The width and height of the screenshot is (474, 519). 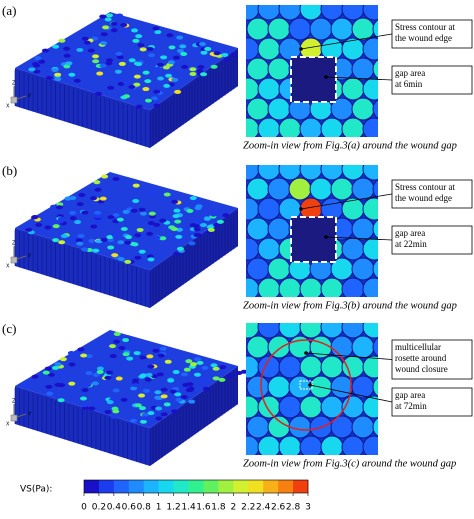 I want to click on colorbar-label: VS(Pa):, so click(x=36, y=490).